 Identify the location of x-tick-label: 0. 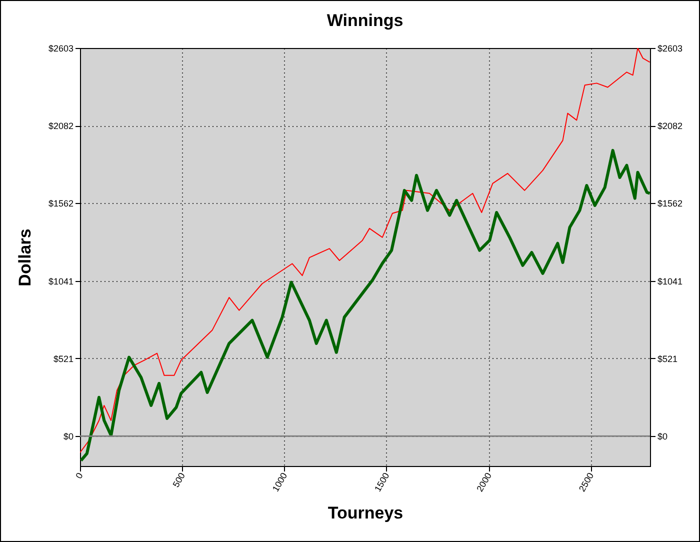
(79, 475).